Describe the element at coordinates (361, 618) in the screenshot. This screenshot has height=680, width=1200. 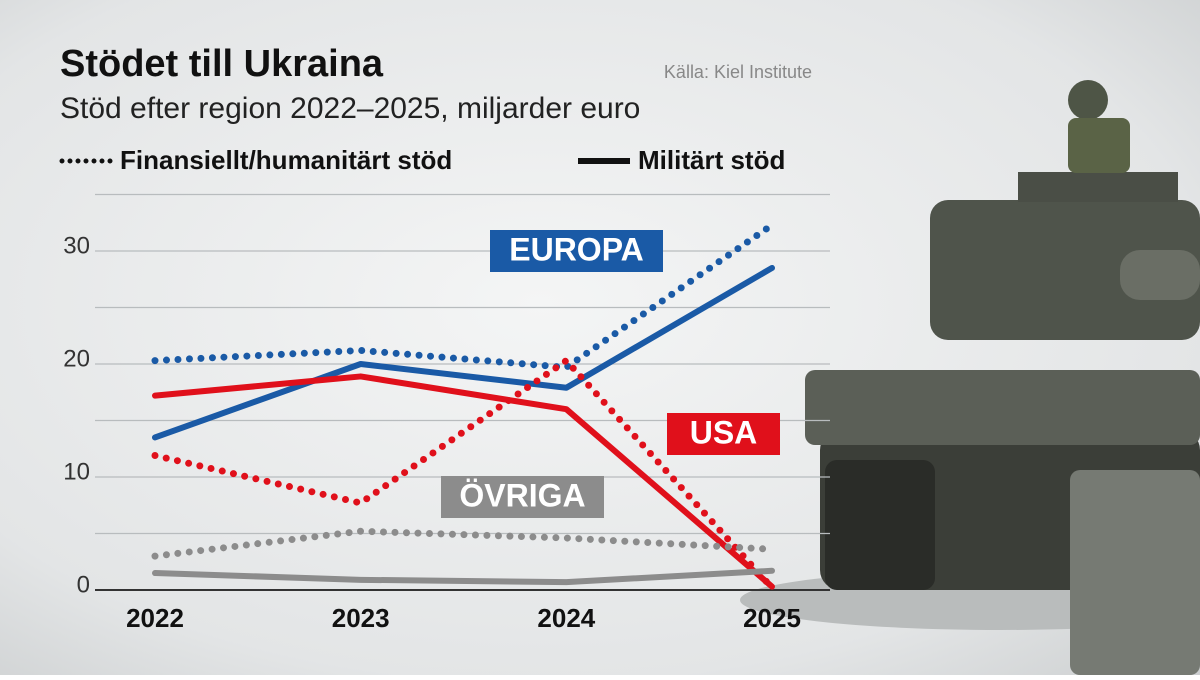
I see `x-tick-label: 2023` at that location.